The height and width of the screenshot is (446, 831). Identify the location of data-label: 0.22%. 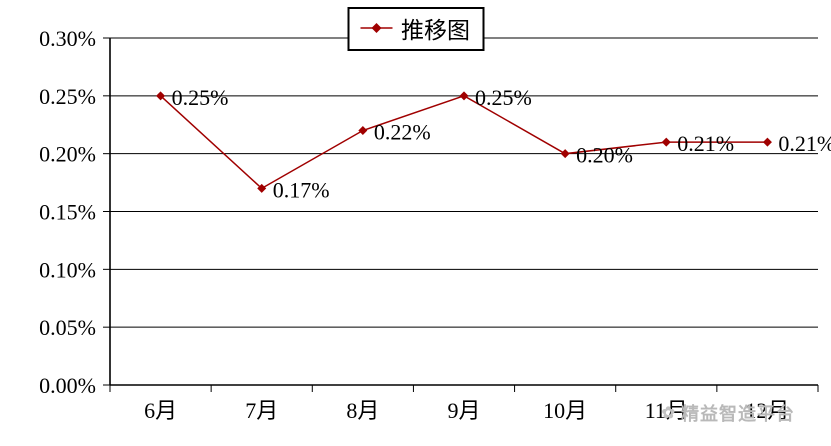
(402, 132).